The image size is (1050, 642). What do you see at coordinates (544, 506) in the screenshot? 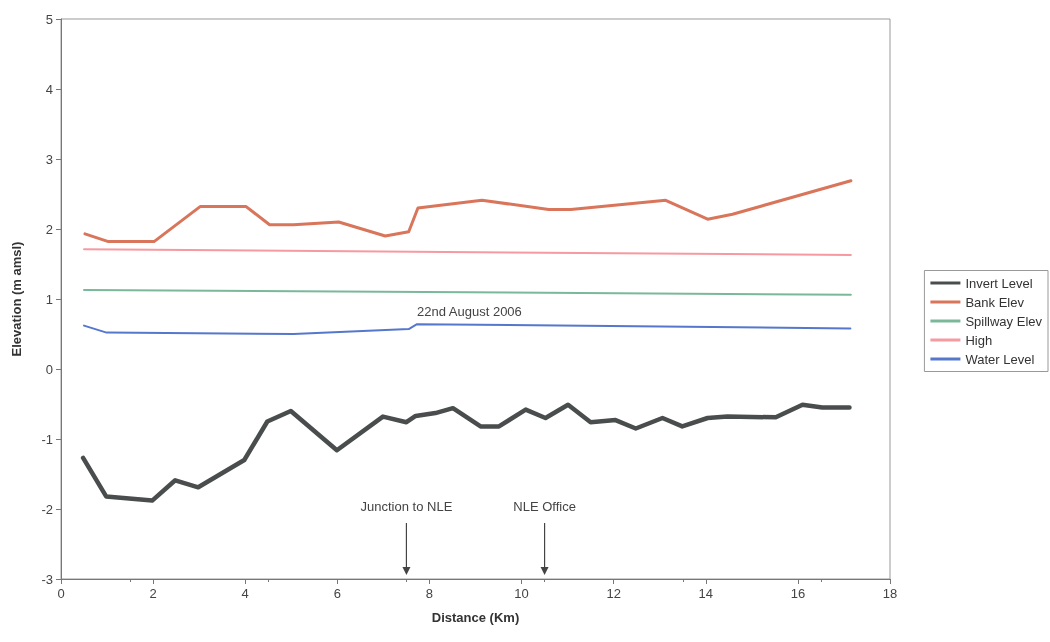
I see `ref-line-label: NLE Office` at bounding box center [544, 506].